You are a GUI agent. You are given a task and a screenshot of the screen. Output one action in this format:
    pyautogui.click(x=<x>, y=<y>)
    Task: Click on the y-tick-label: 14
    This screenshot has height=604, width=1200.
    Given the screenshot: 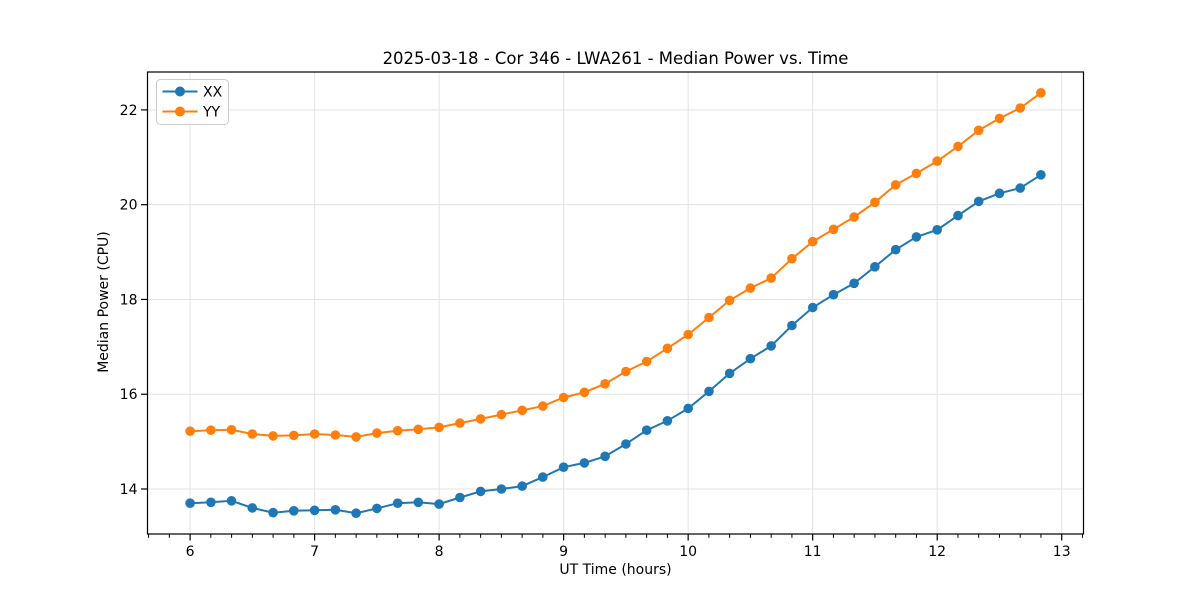 What is the action you would take?
    pyautogui.click(x=129, y=490)
    